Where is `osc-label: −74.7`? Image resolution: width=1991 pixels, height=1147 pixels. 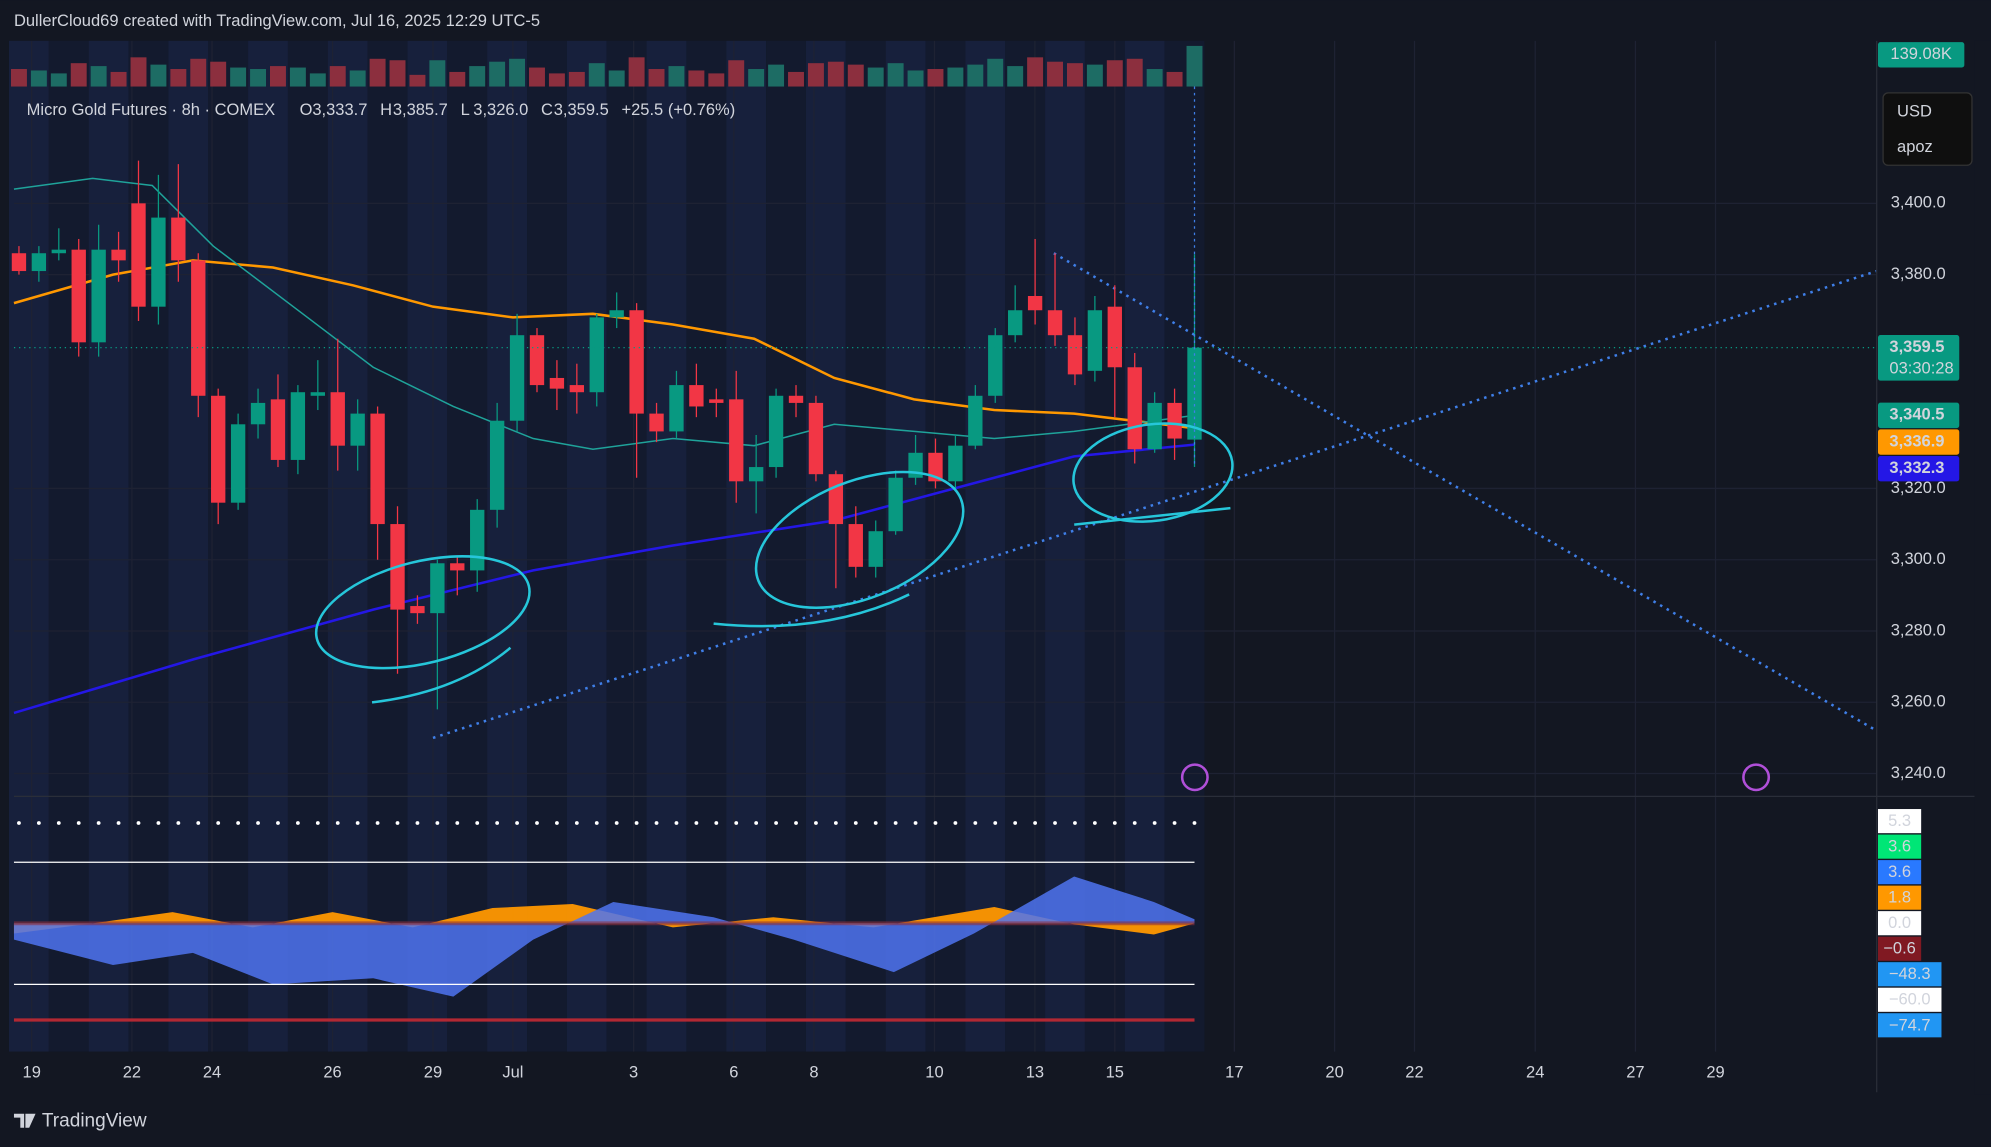 osc-label: −74.7 is located at coordinates (1910, 1025).